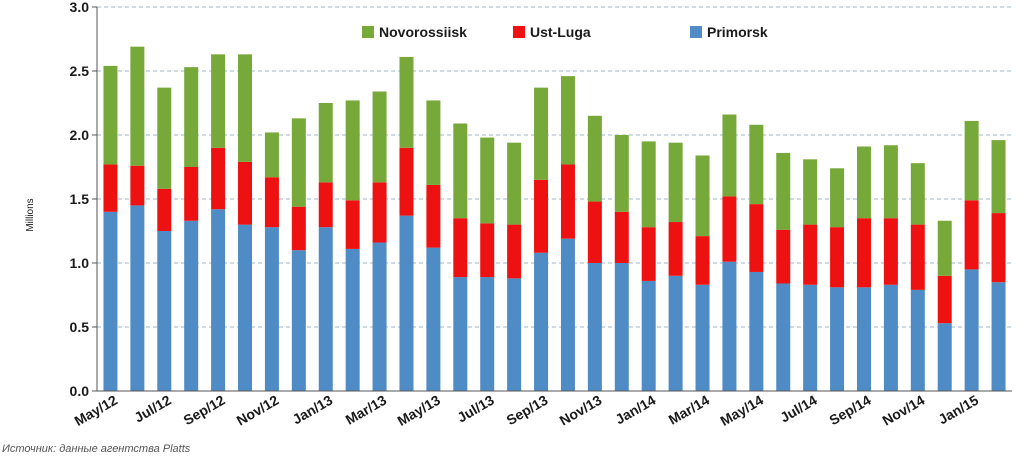 The width and height of the screenshot is (1024, 462). I want to click on y-tick-label: 0.5, so click(80, 327).